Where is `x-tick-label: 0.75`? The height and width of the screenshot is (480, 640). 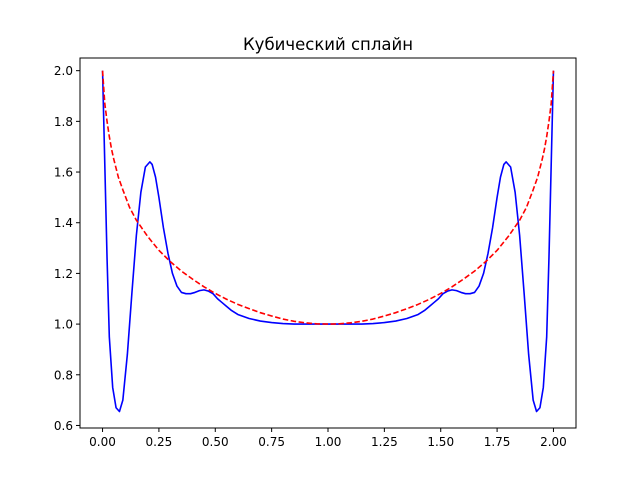
x-tick-label: 0.75 is located at coordinates (271, 442).